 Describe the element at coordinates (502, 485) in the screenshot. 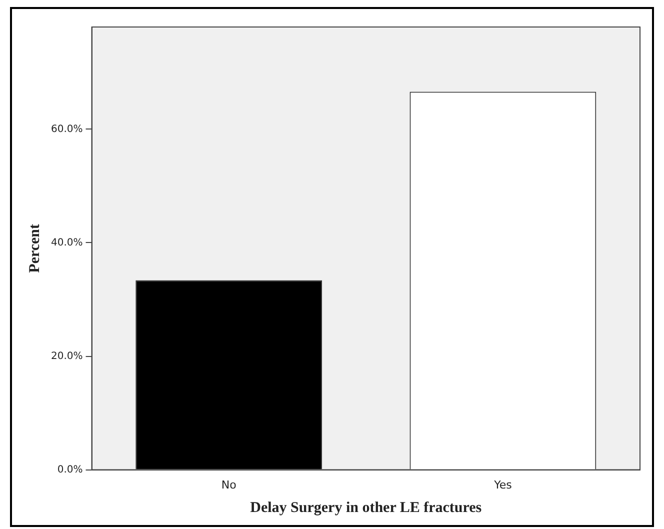

I see `x-tick-label: Yes` at that location.